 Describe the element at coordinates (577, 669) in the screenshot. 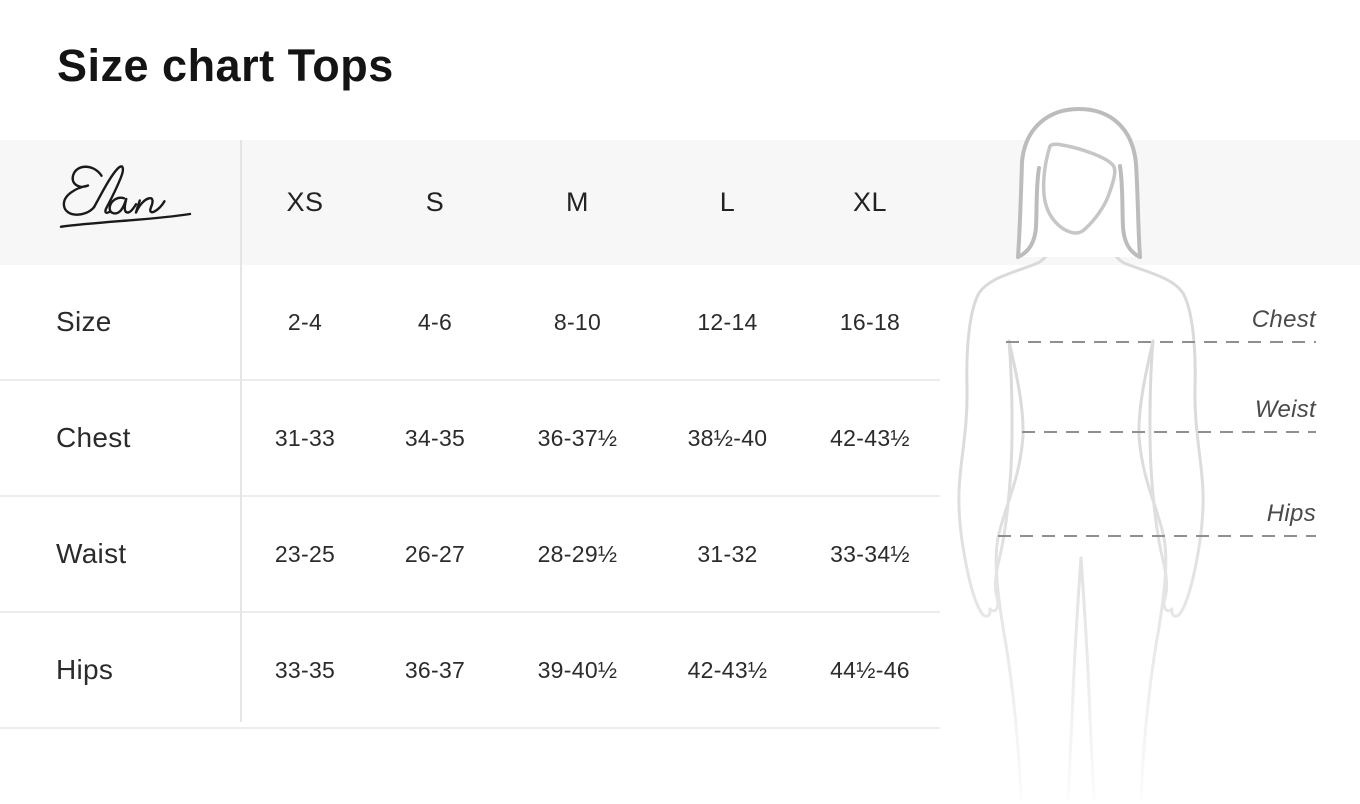

I see `hips-cell-m: 39-40½` at that location.